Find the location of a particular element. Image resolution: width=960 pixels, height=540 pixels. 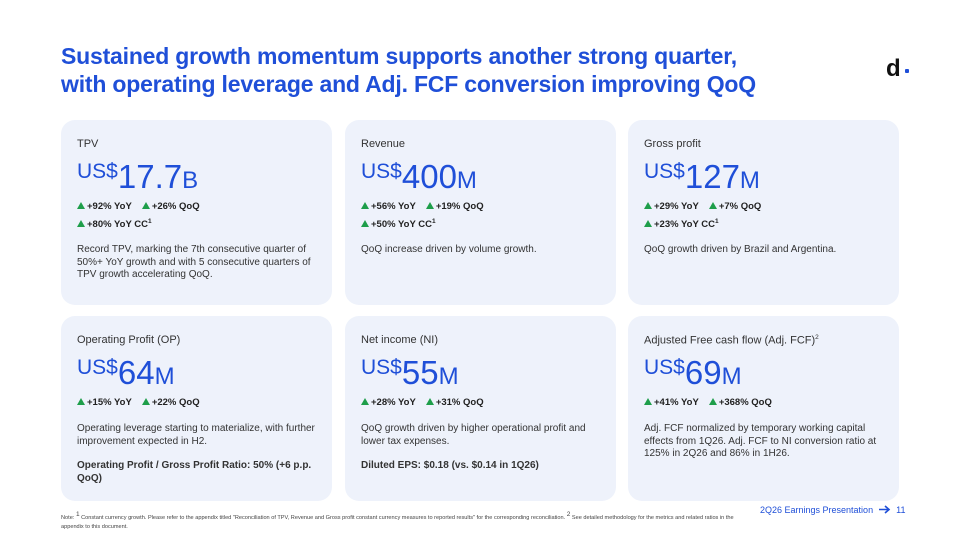

footer-label: 2Q26 Earnings Presentation is located at coordinates (817, 510).